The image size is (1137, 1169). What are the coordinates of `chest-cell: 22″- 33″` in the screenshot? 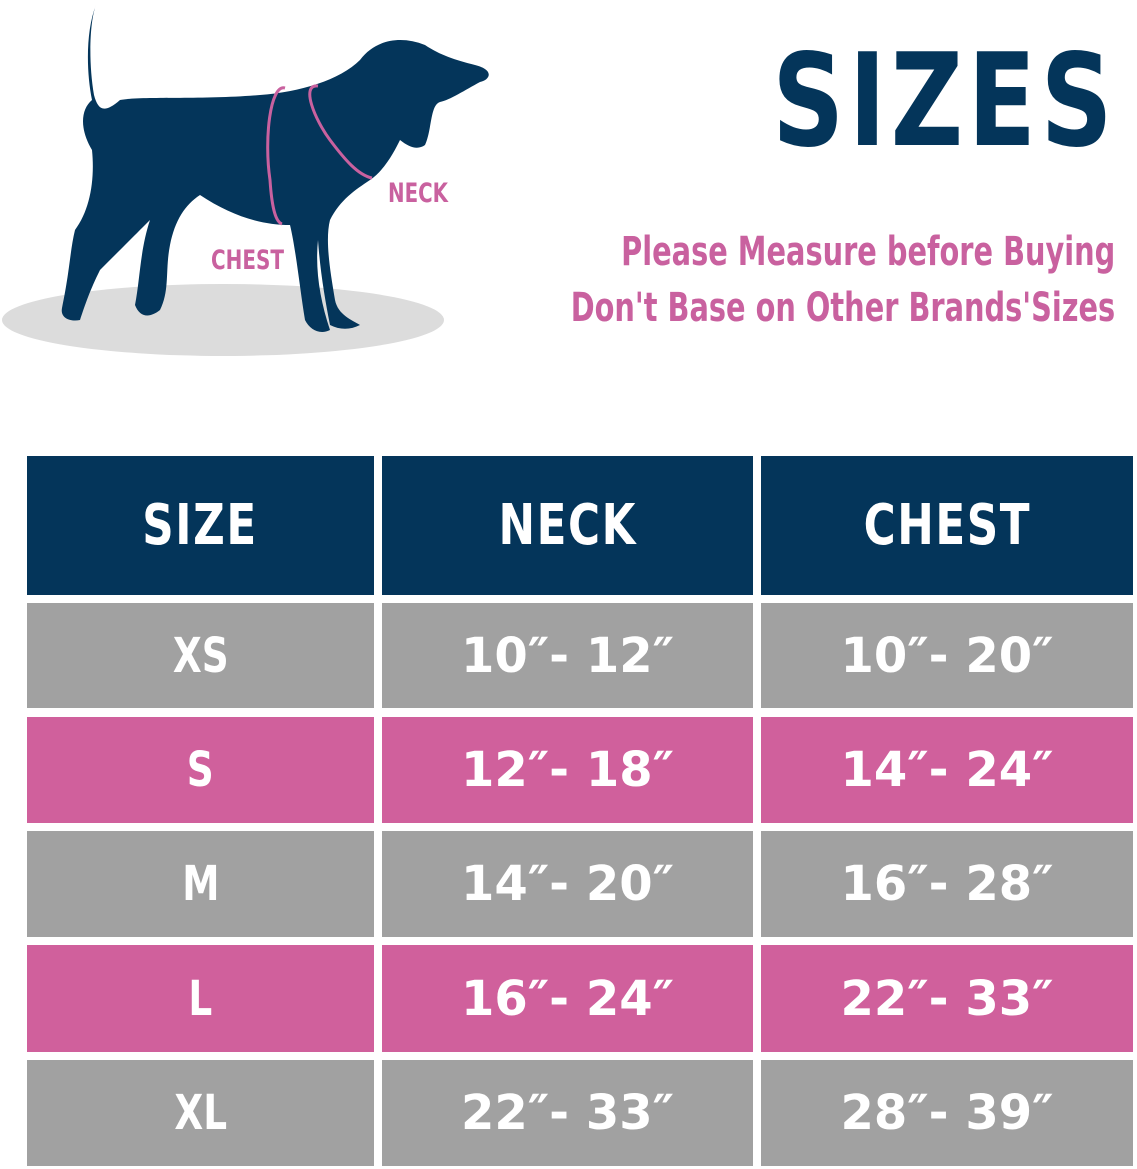 It's located at (947, 998).